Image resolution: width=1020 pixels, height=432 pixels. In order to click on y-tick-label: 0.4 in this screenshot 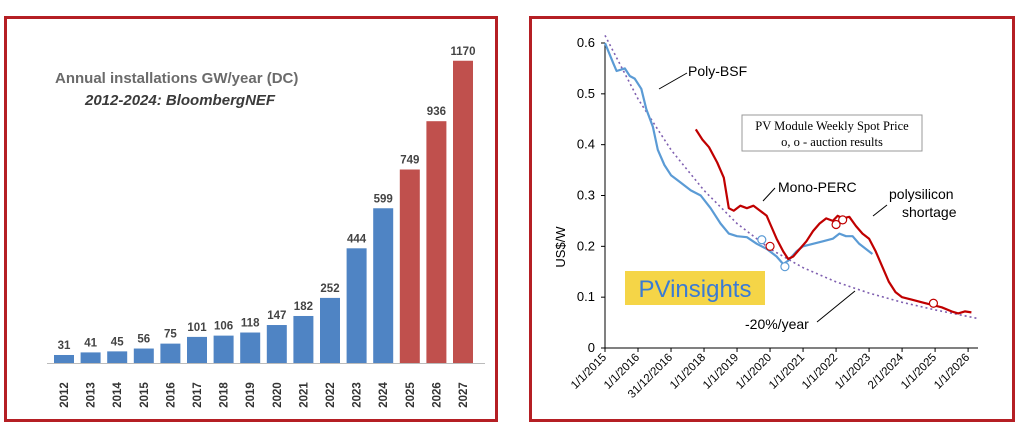, I will do `click(586, 144)`.